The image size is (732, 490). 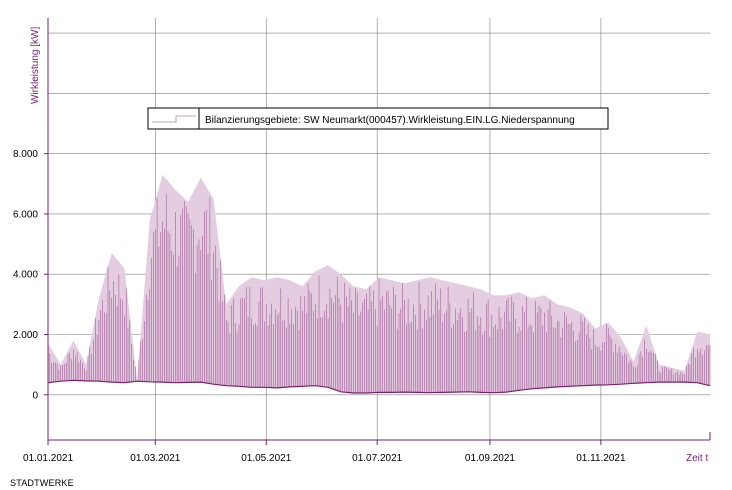 I want to click on x-tick-label: 01.01.2021, so click(x=48, y=458).